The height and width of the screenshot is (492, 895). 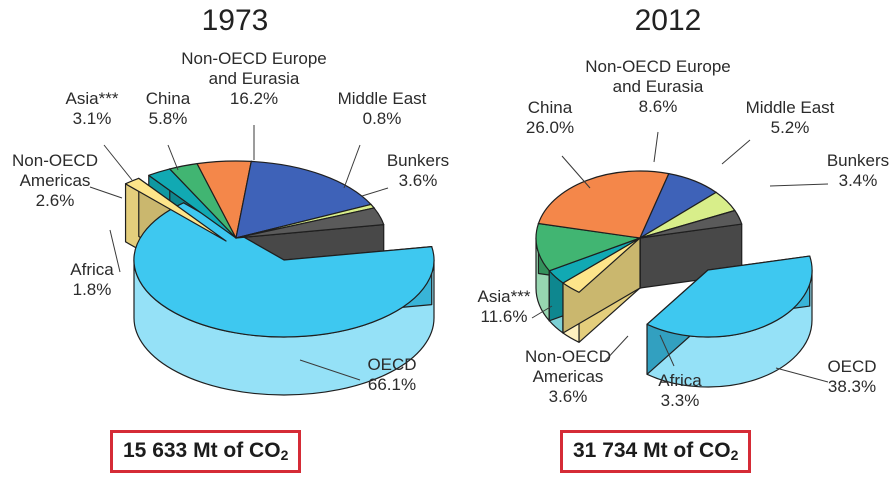 I want to click on bunkers-label: Bunkers 3.4%, so click(x=858, y=170).